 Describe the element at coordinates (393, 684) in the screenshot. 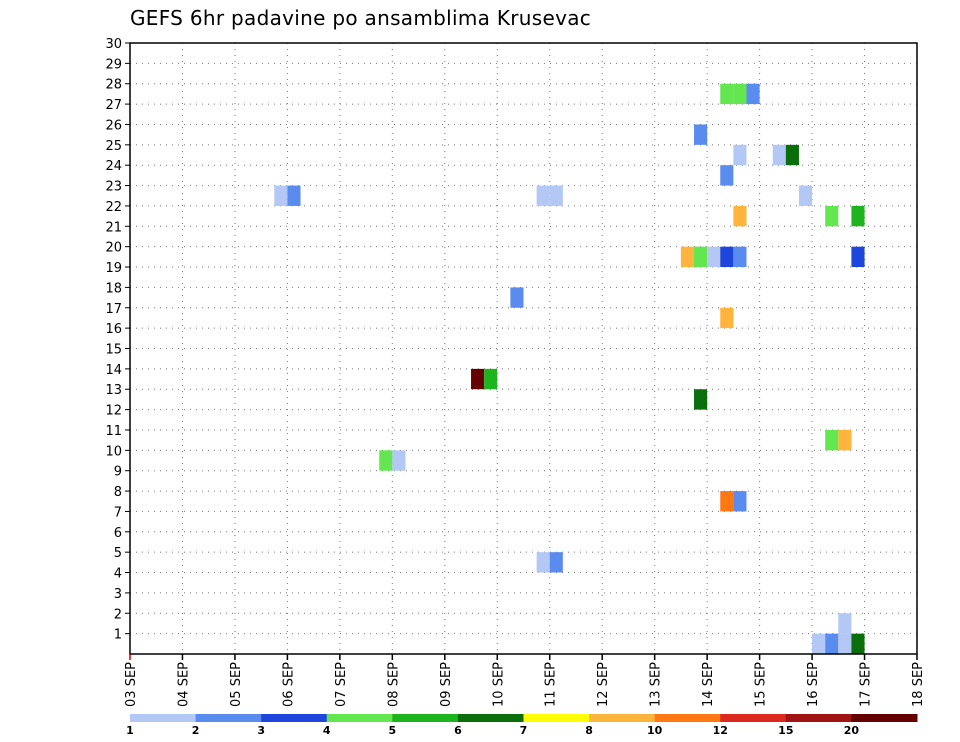

I see `x-tick-label: 08 SEP` at that location.